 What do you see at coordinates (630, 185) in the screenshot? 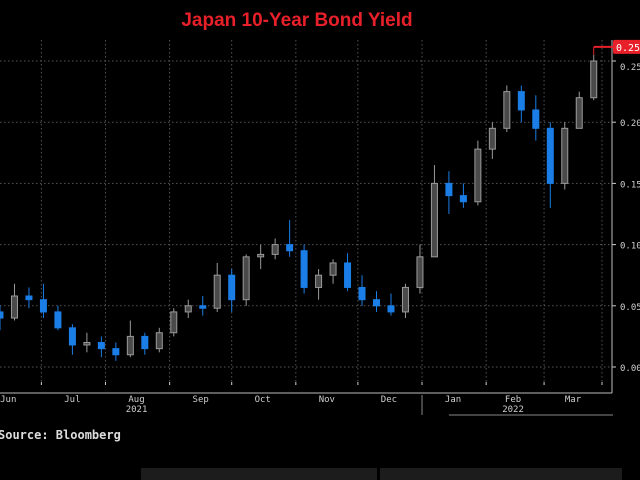
I see `y-tick-label: 0.150` at bounding box center [630, 185].